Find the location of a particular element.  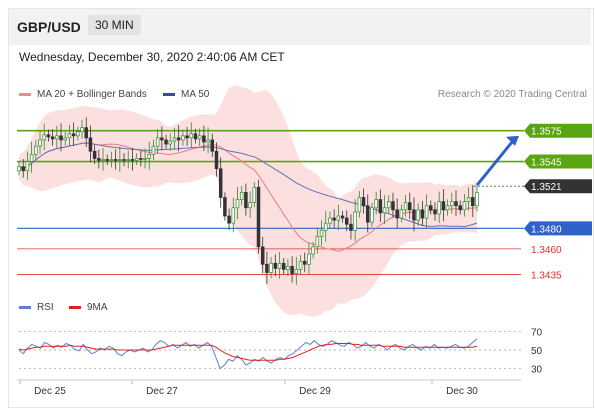

level-label-0: 1.3575 is located at coordinates (546, 132).